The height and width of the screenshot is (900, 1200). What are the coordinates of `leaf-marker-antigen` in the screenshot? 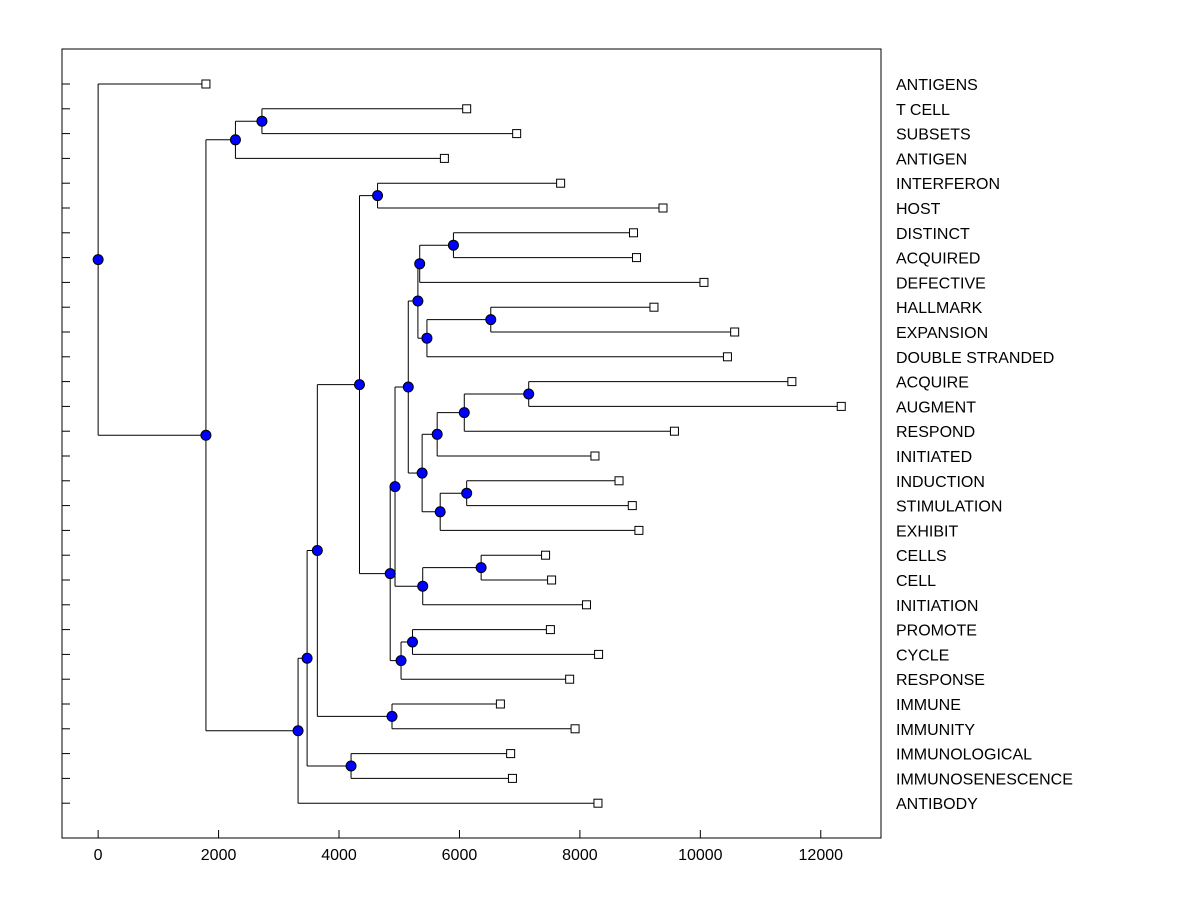 It's located at (444, 158).